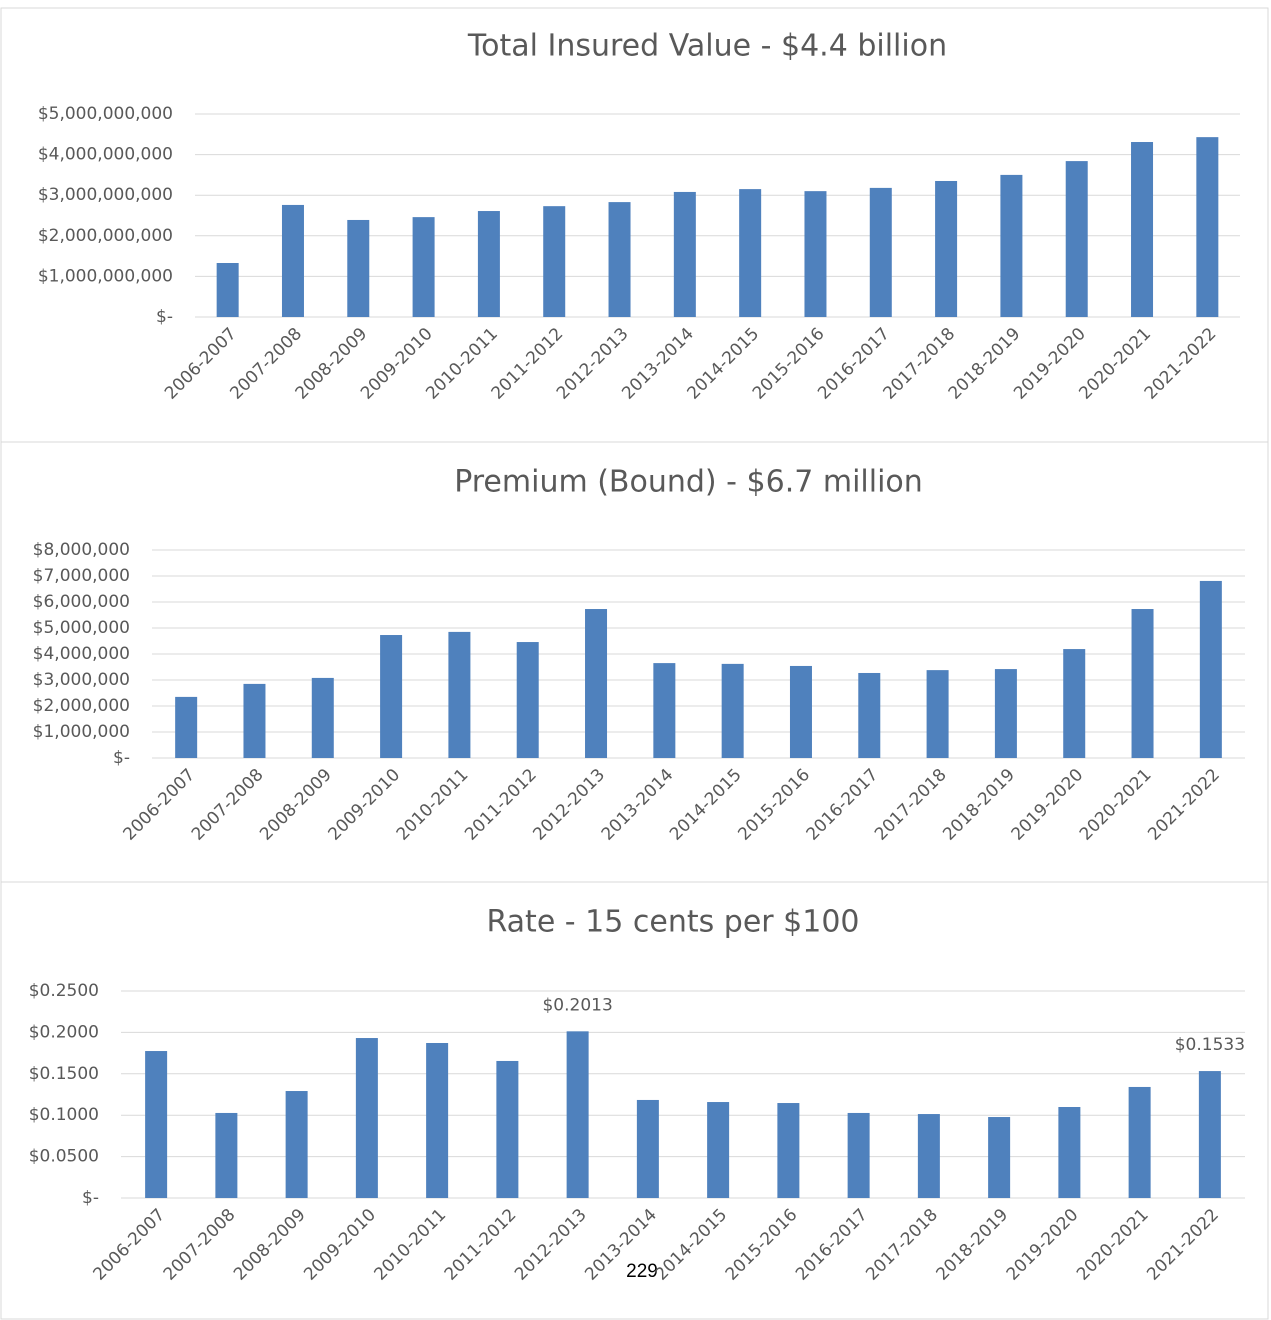 Image resolution: width=1271 pixels, height=1320 pixels. I want to click on y-tick-label: $4,000,000,000, so click(105, 155).